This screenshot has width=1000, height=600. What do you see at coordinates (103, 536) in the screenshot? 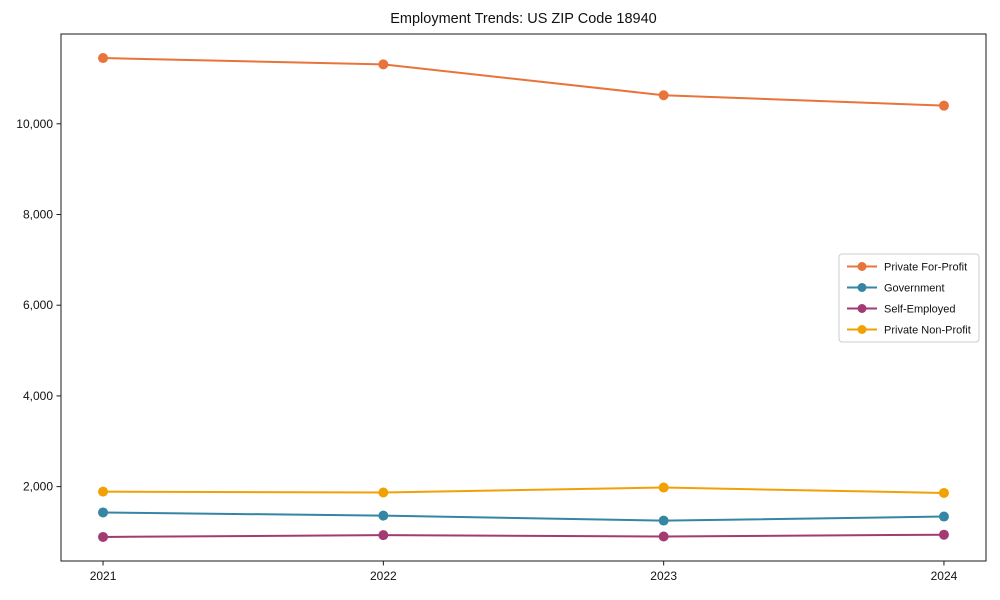
I see `data-point-self-employed-2021` at bounding box center [103, 536].